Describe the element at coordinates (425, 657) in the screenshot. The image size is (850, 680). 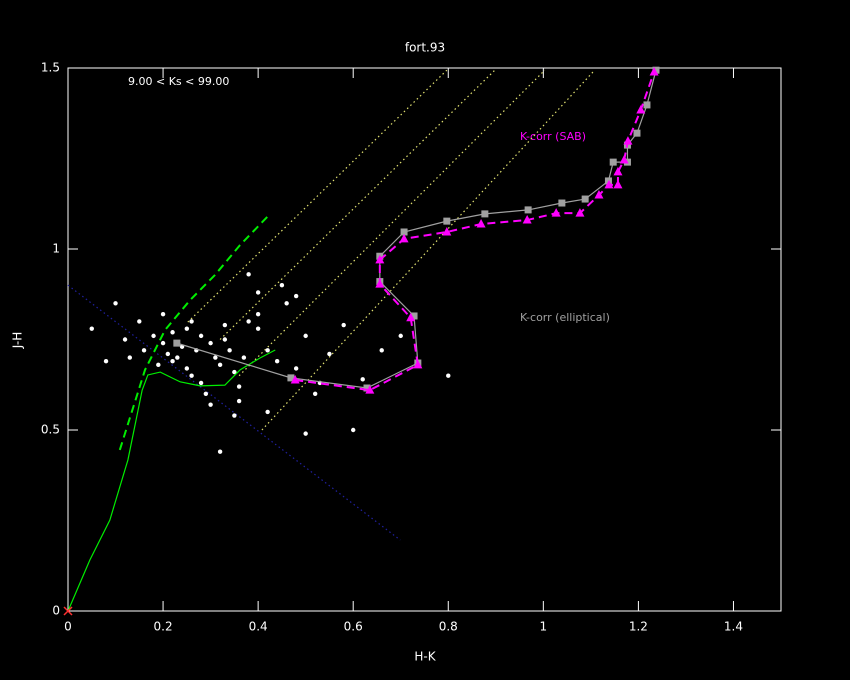
I see `x-axis-label: H-K` at that location.